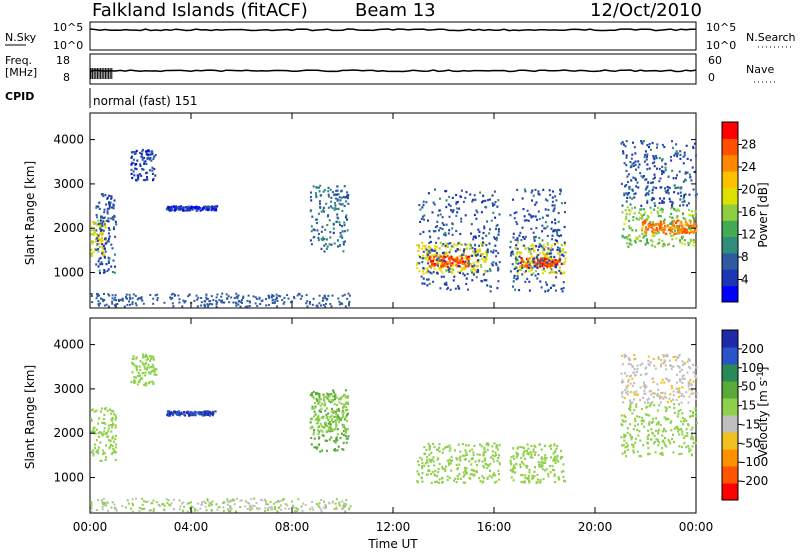 The height and width of the screenshot is (554, 800). Describe the element at coordinates (748, 387) in the screenshot. I see `colorbar-tick-label: 50` at that location.